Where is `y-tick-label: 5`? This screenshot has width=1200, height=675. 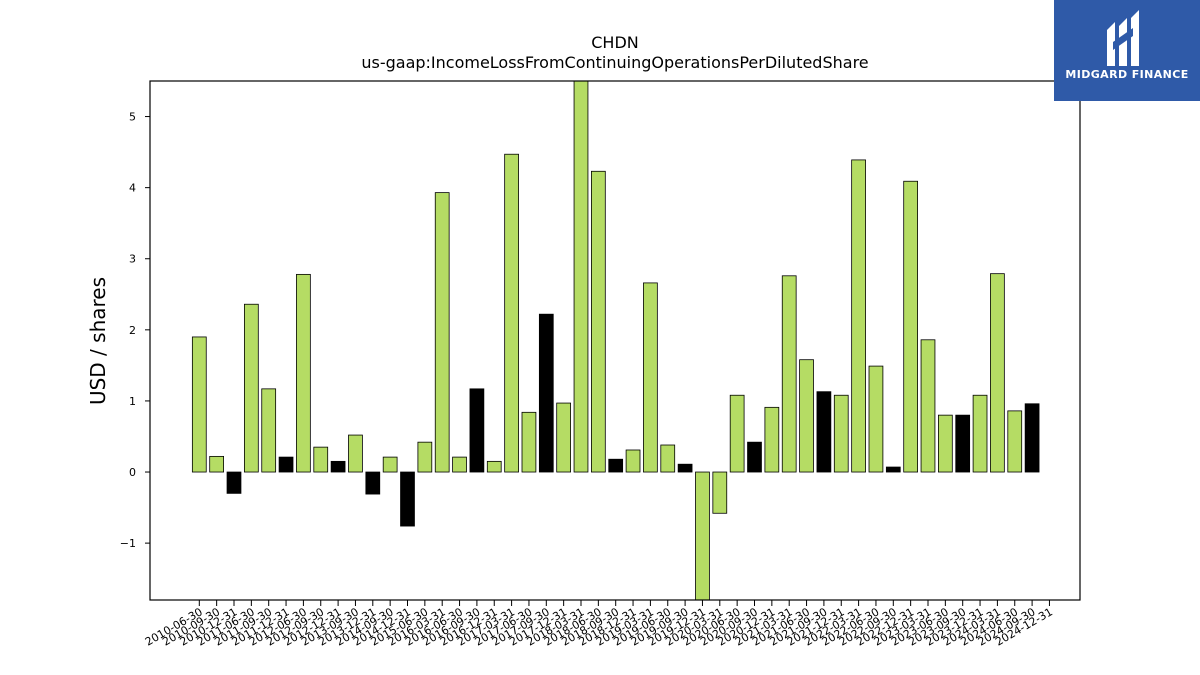
y-tick-label: 5 is located at coordinates (132, 117).